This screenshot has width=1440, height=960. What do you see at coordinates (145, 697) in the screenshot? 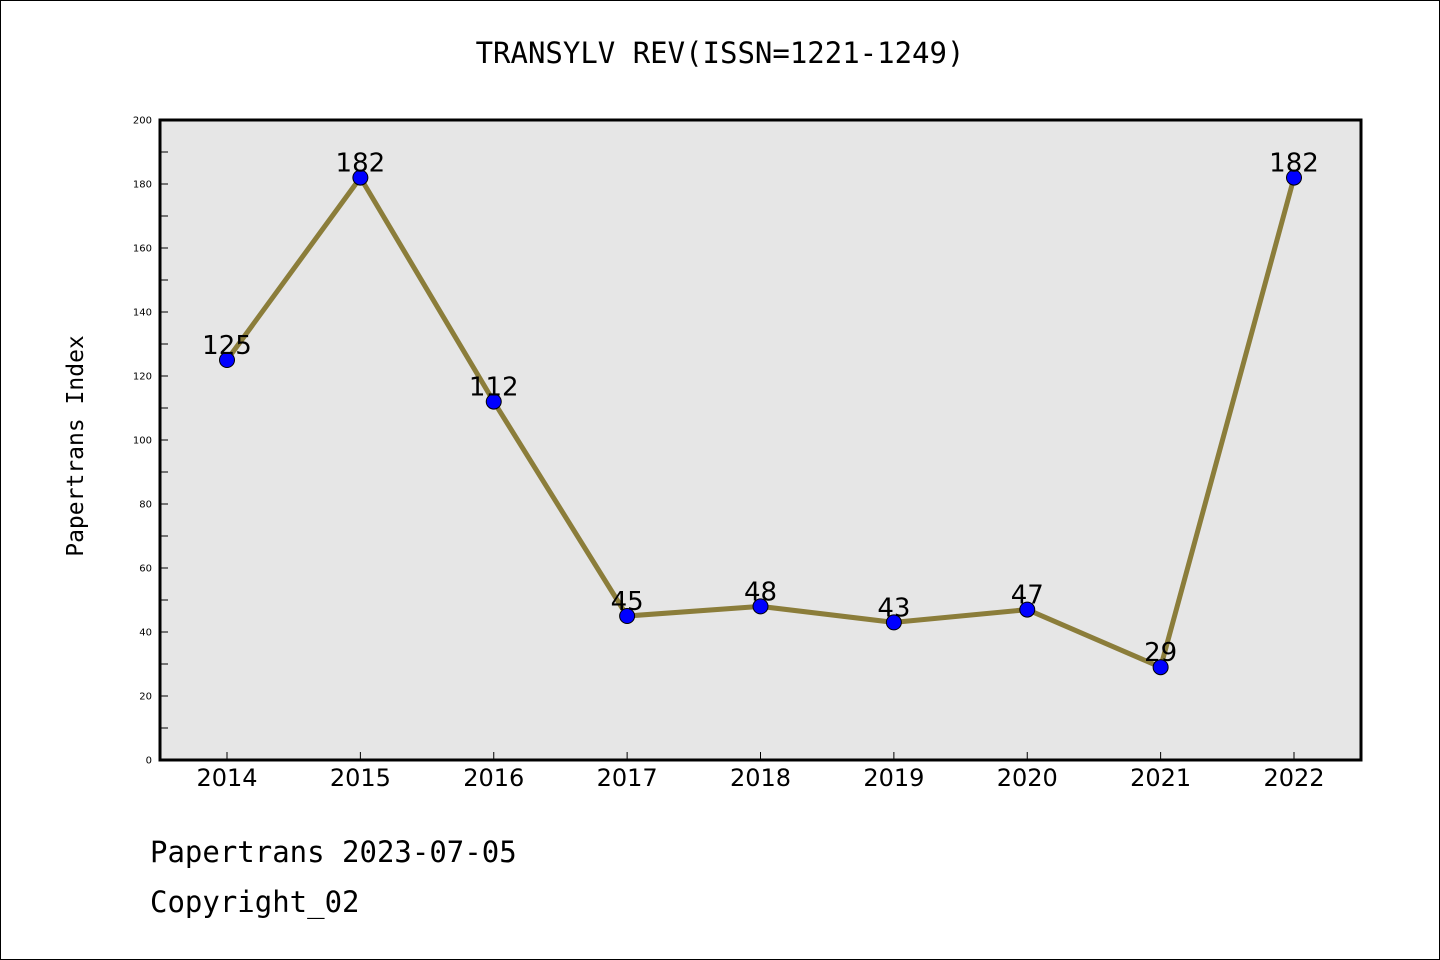
I see `y-tick-label: 20` at bounding box center [145, 697].